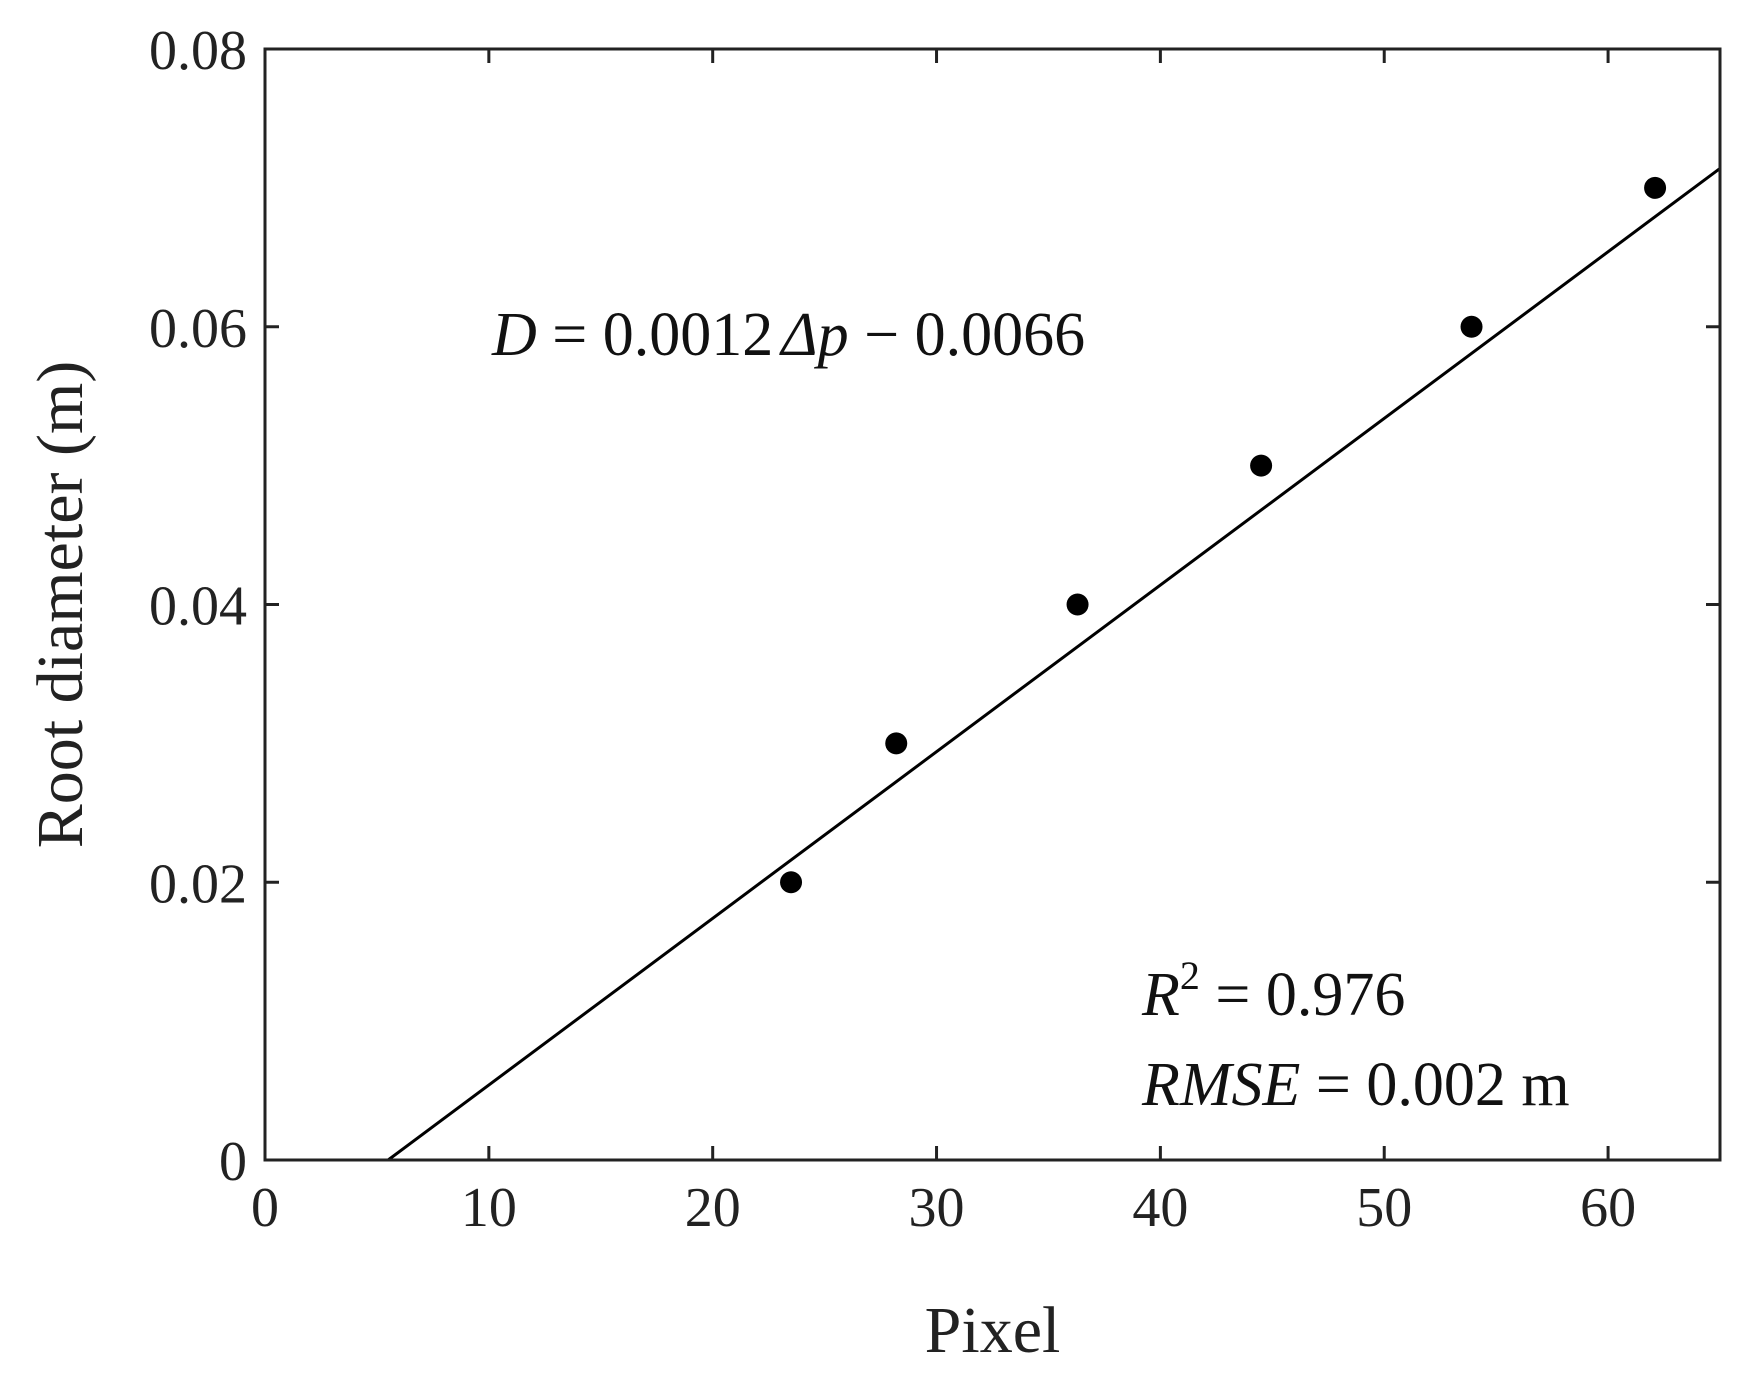 The width and height of the screenshot is (1746, 1379). Describe the element at coordinates (60, 605) in the screenshot. I see `y-axis-title: Root diameter (m)` at that location.